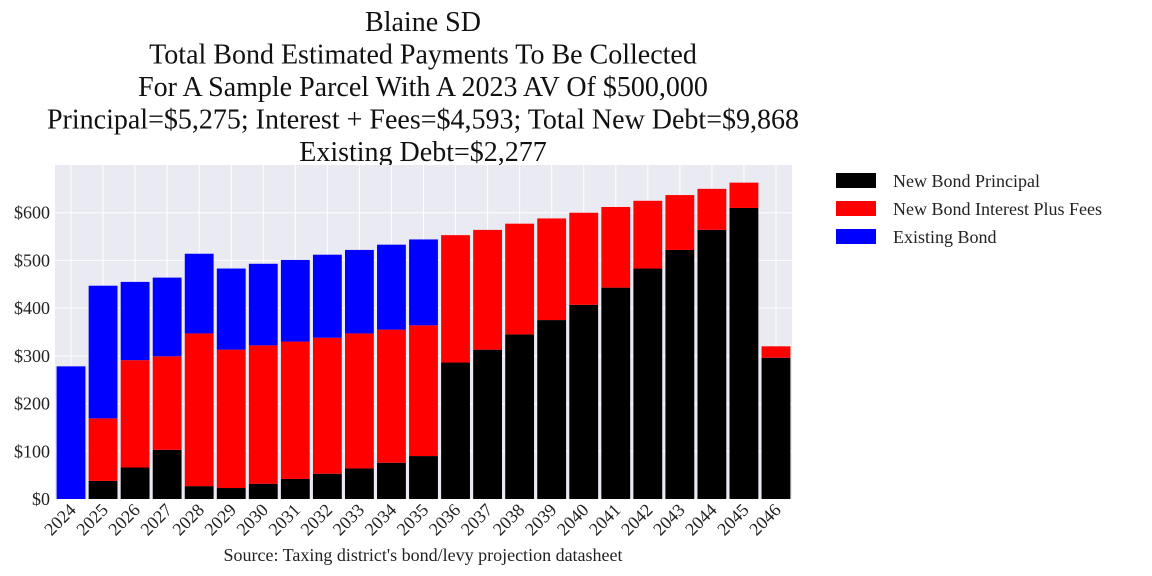 The image size is (1152, 576). Describe the element at coordinates (135, 483) in the screenshot. I see `bar-new-bond-principal-2026` at that location.